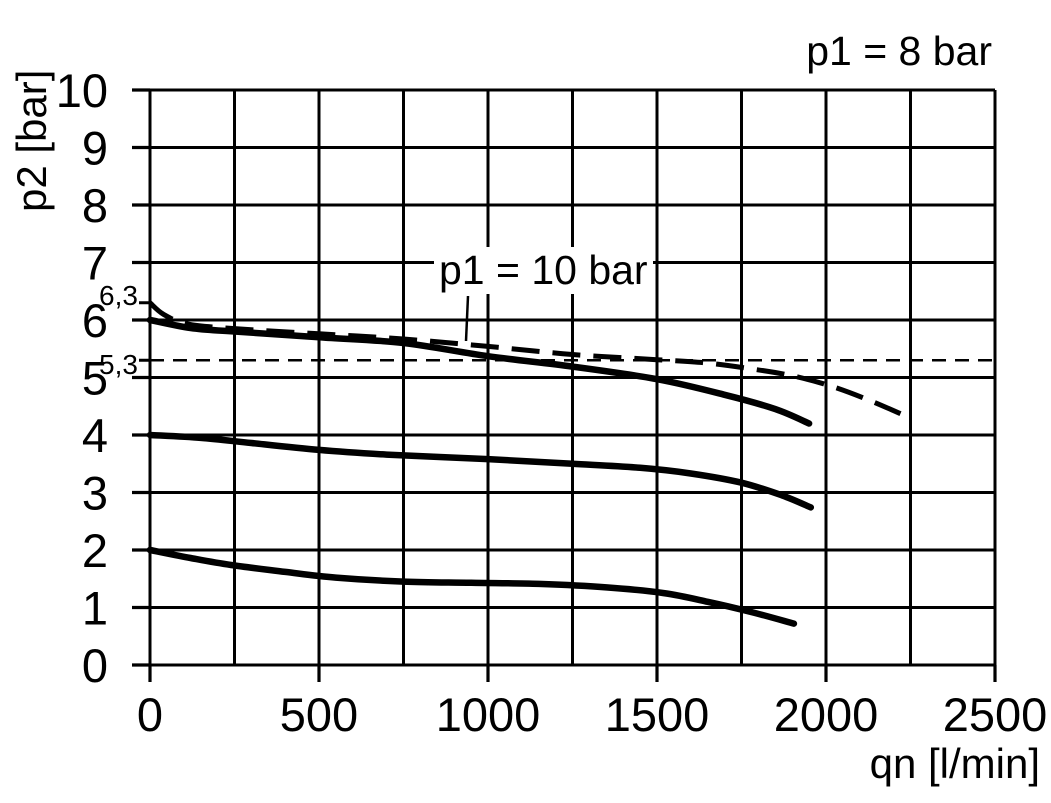 The height and width of the screenshot is (803, 1051). What do you see at coordinates (488, 714) in the screenshot?
I see `x-tick-label: 1000` at bounding box center [488, 714].